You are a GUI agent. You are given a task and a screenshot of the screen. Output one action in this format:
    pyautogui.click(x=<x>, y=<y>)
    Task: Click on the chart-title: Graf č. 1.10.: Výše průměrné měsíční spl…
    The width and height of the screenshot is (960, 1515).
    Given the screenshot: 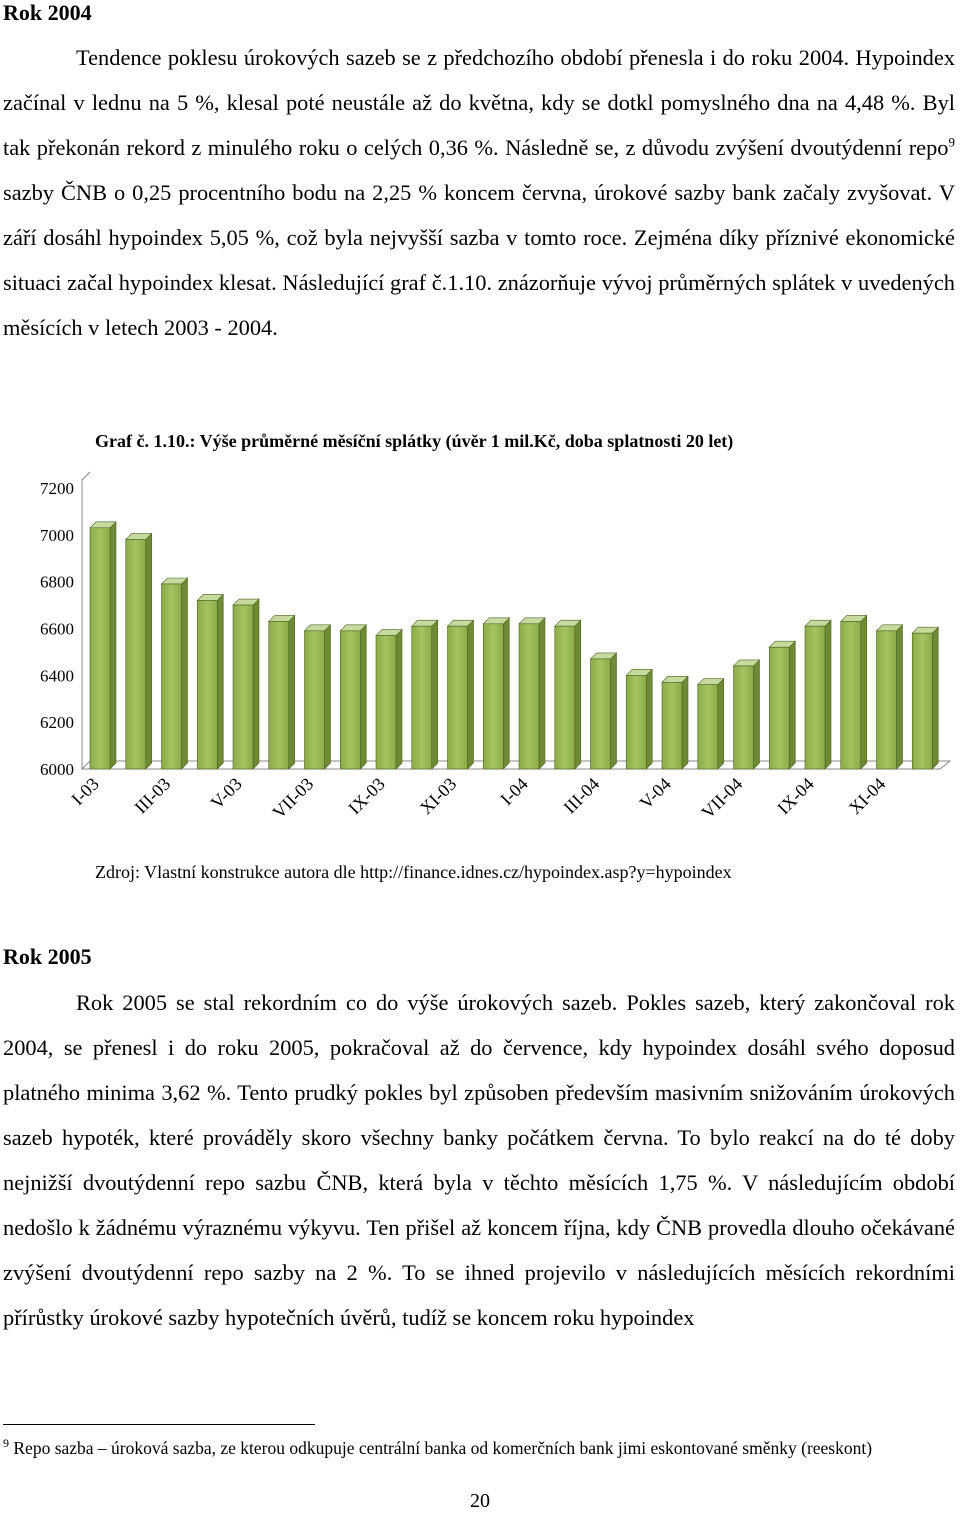 What is the action you would take?
    pyautogui.click(x=414, y=441)
    